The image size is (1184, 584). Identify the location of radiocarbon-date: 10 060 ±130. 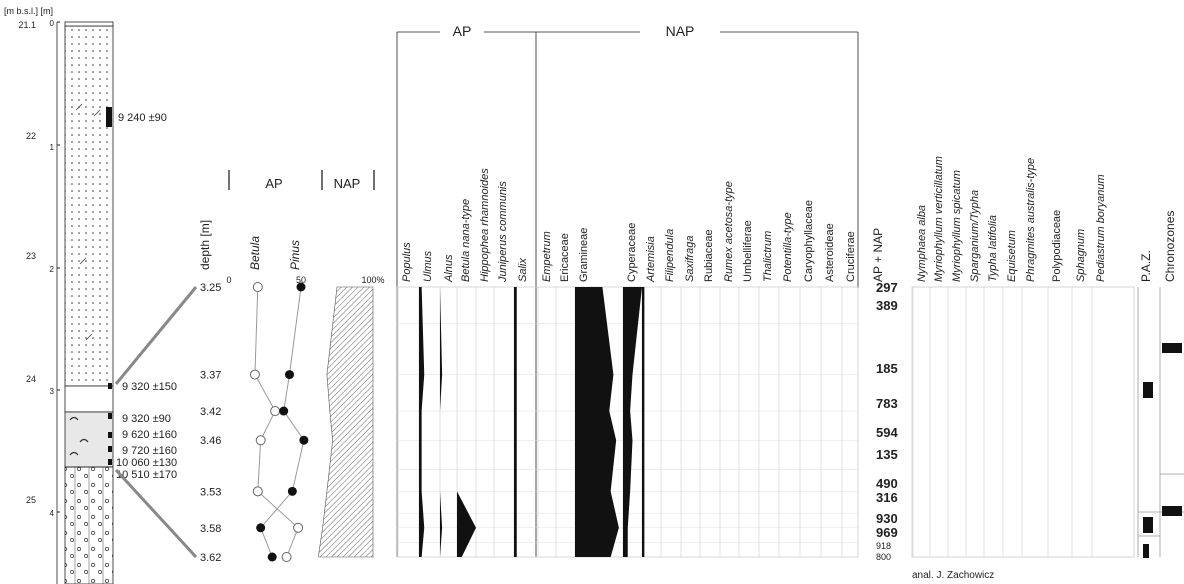
(146, 463).